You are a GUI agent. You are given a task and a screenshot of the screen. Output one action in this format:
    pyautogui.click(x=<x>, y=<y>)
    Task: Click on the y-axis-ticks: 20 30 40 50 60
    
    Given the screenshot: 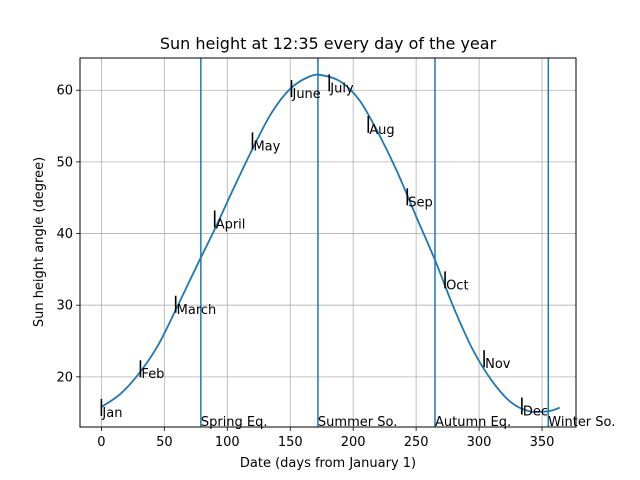 What is the action you would take?
    pyautogui.click(x=68, y=234)
    